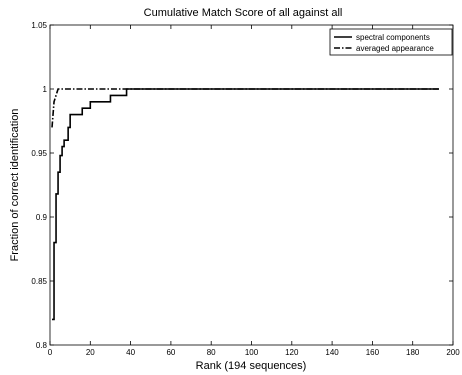 Image resolution: width=462 pixels, height=375 pixels. Describe the element at coordinates (39, 25) in the screenshot. I see `y-tick-label: 1.05` at that location.